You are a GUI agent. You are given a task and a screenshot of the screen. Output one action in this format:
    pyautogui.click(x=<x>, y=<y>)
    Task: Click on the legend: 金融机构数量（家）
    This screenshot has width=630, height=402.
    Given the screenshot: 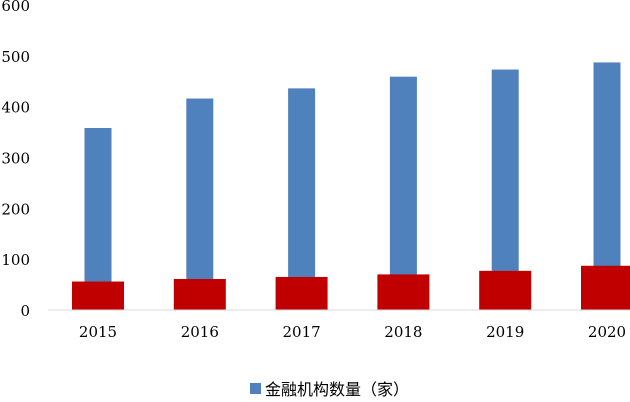 What is the action you would take?
    pyautogui.click(x=329, y=389)
    